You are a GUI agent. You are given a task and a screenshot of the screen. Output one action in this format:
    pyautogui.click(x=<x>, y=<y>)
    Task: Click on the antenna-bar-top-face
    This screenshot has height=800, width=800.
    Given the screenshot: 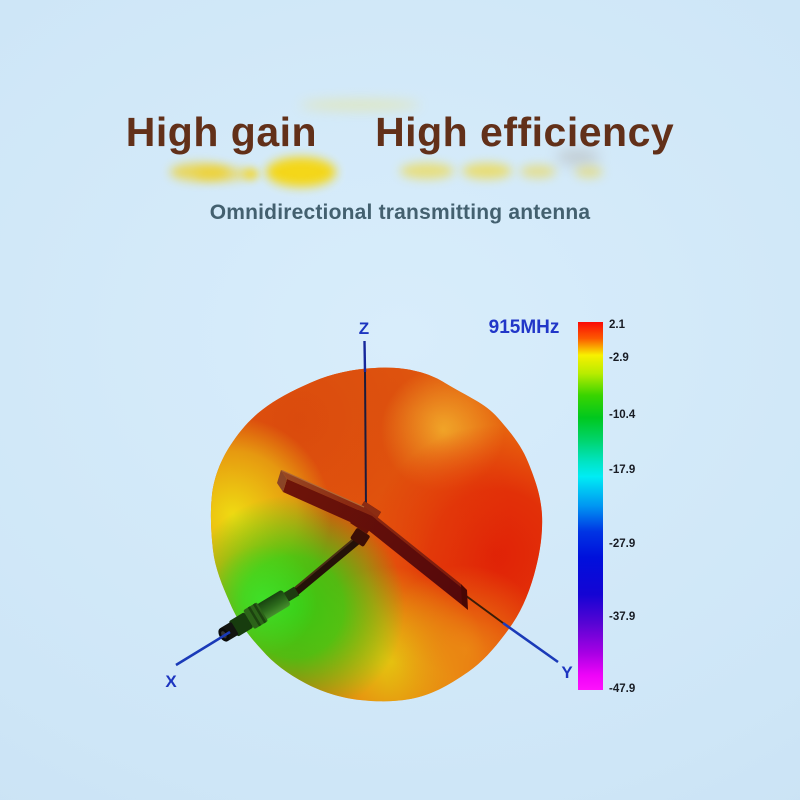 What is the action you would take?
    pyautogui.click(x=373, y=530)
    